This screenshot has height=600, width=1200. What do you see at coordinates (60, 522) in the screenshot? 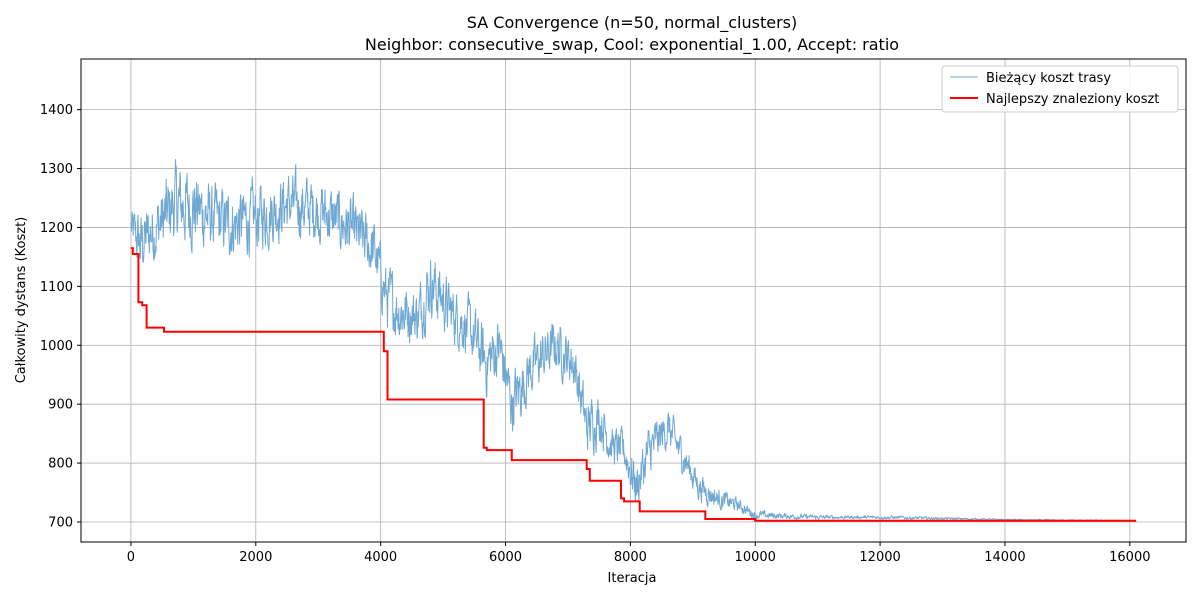
I see `y-tick-label: 700` at bounding box center [60, 522].